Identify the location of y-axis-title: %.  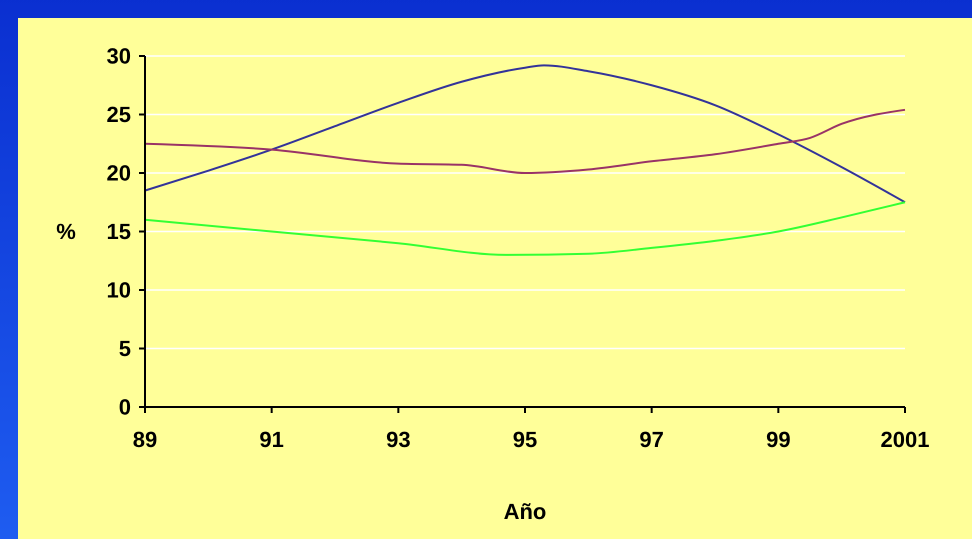
(66, 231).